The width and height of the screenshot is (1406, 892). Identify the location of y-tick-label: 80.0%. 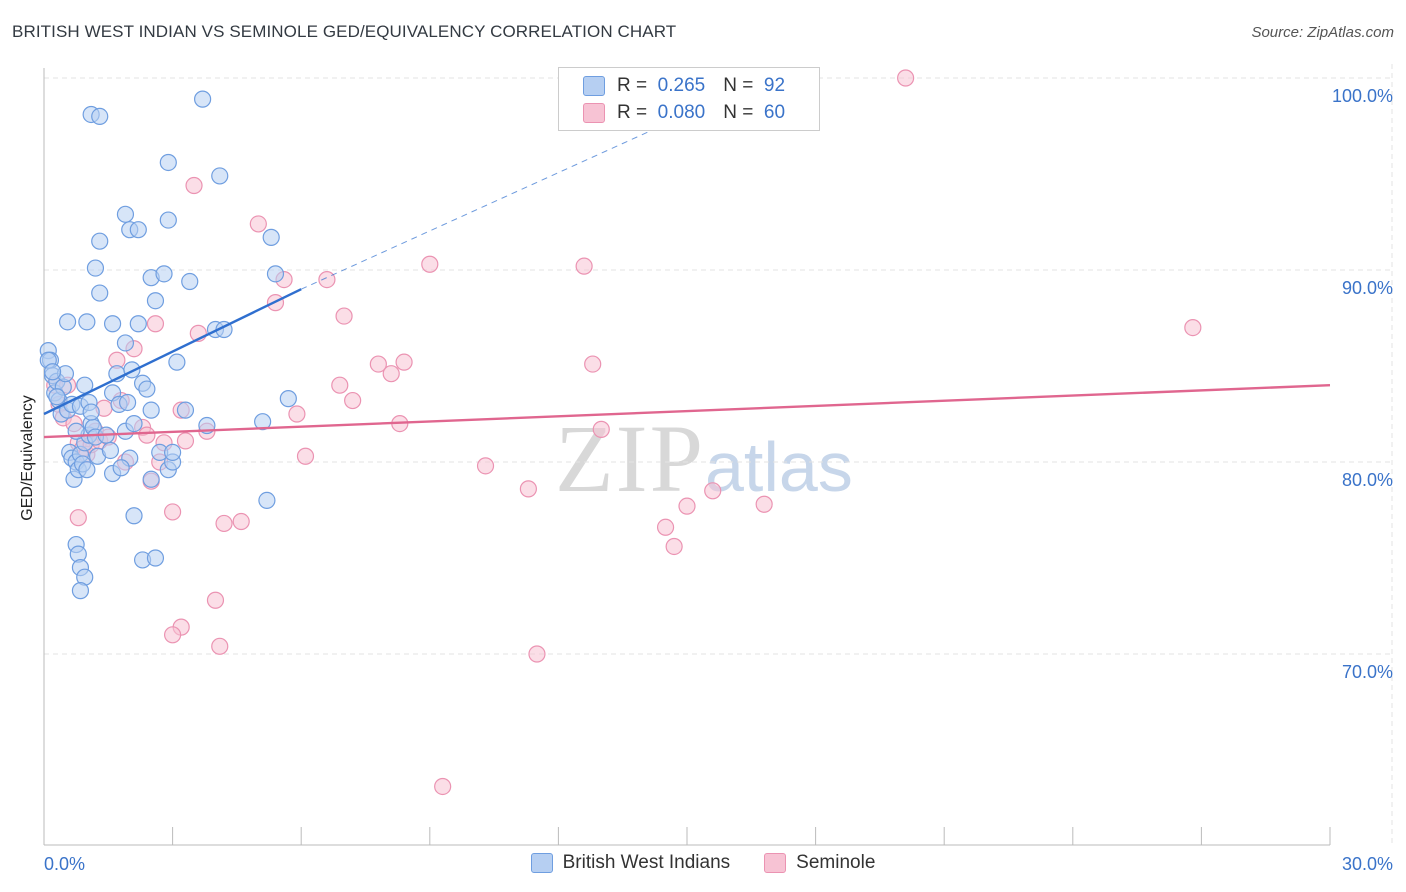
(1367, 480).